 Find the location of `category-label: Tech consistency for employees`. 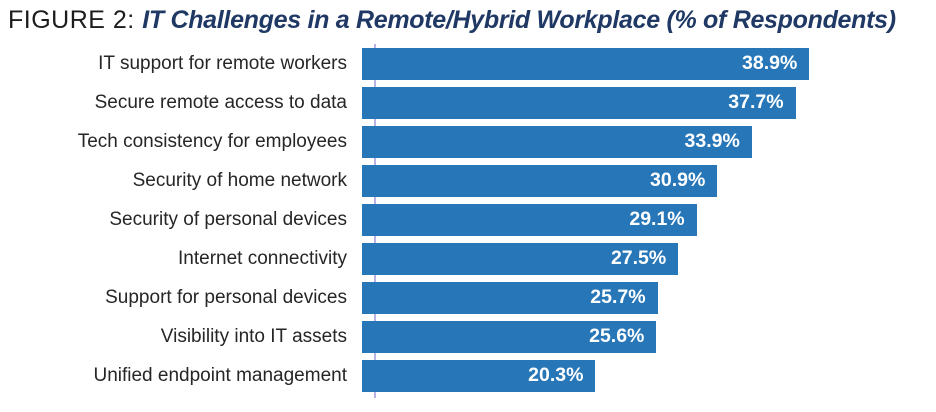

category-label: Tech consistency for employees is located at coordinates (212, 141).